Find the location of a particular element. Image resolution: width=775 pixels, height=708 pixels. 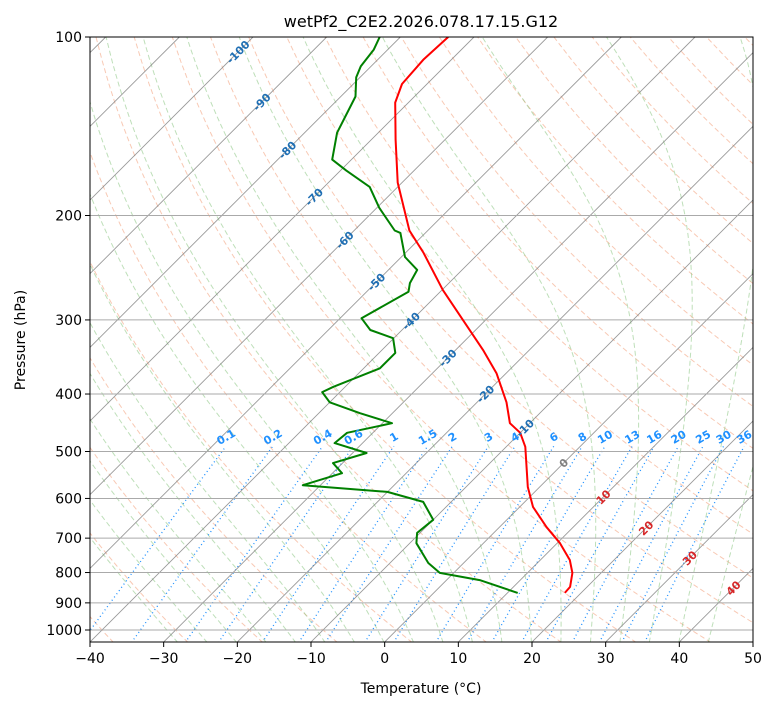

x-tick-label: −40 is located at coordinates (90, 659).